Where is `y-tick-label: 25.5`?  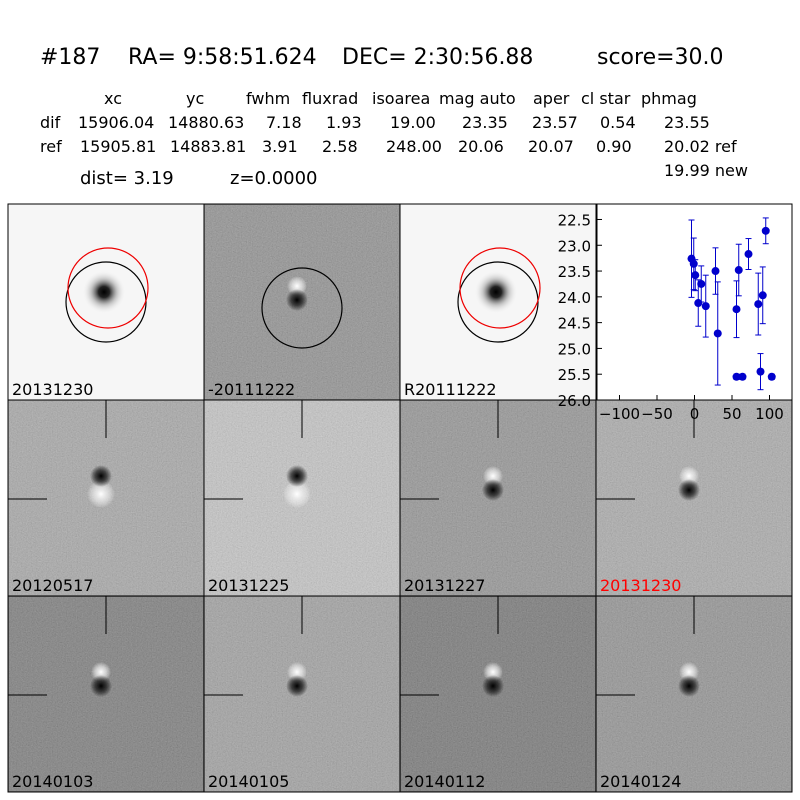 y-tick-label: 25.5 is located at coordinates (574, 375).